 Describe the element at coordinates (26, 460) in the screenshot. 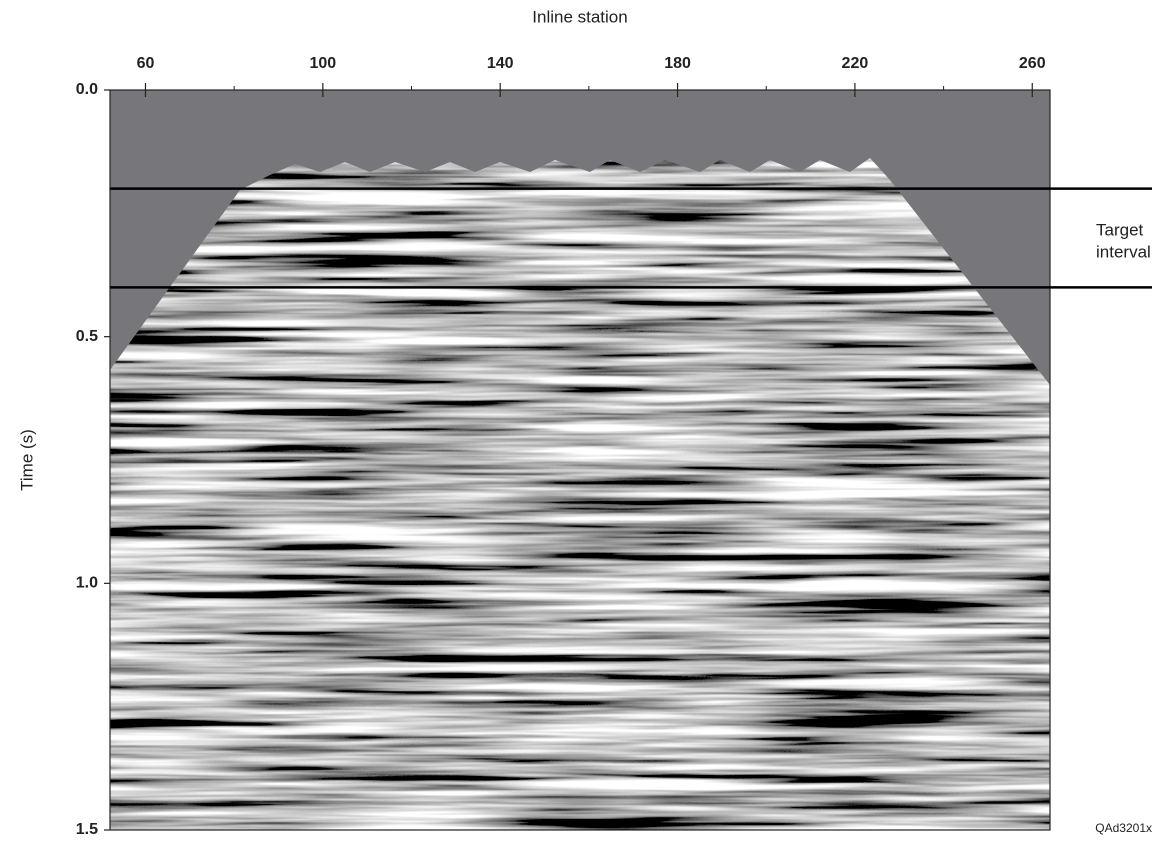

I see `y-axis-label: Time (s)` at that location.